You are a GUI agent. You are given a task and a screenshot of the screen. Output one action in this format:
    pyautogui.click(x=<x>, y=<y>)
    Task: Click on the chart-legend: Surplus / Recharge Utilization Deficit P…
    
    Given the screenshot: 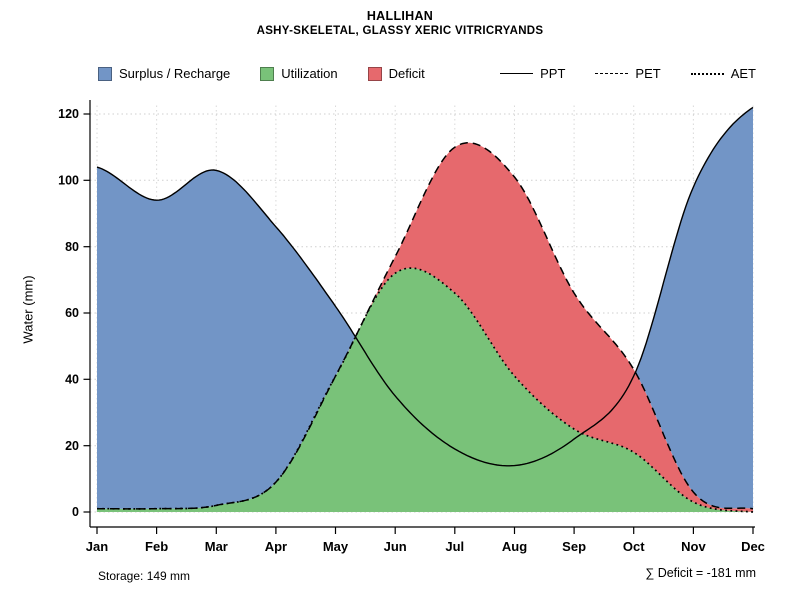 What is the action you would take?
    pyautogui.click(x=427, y=73)
    